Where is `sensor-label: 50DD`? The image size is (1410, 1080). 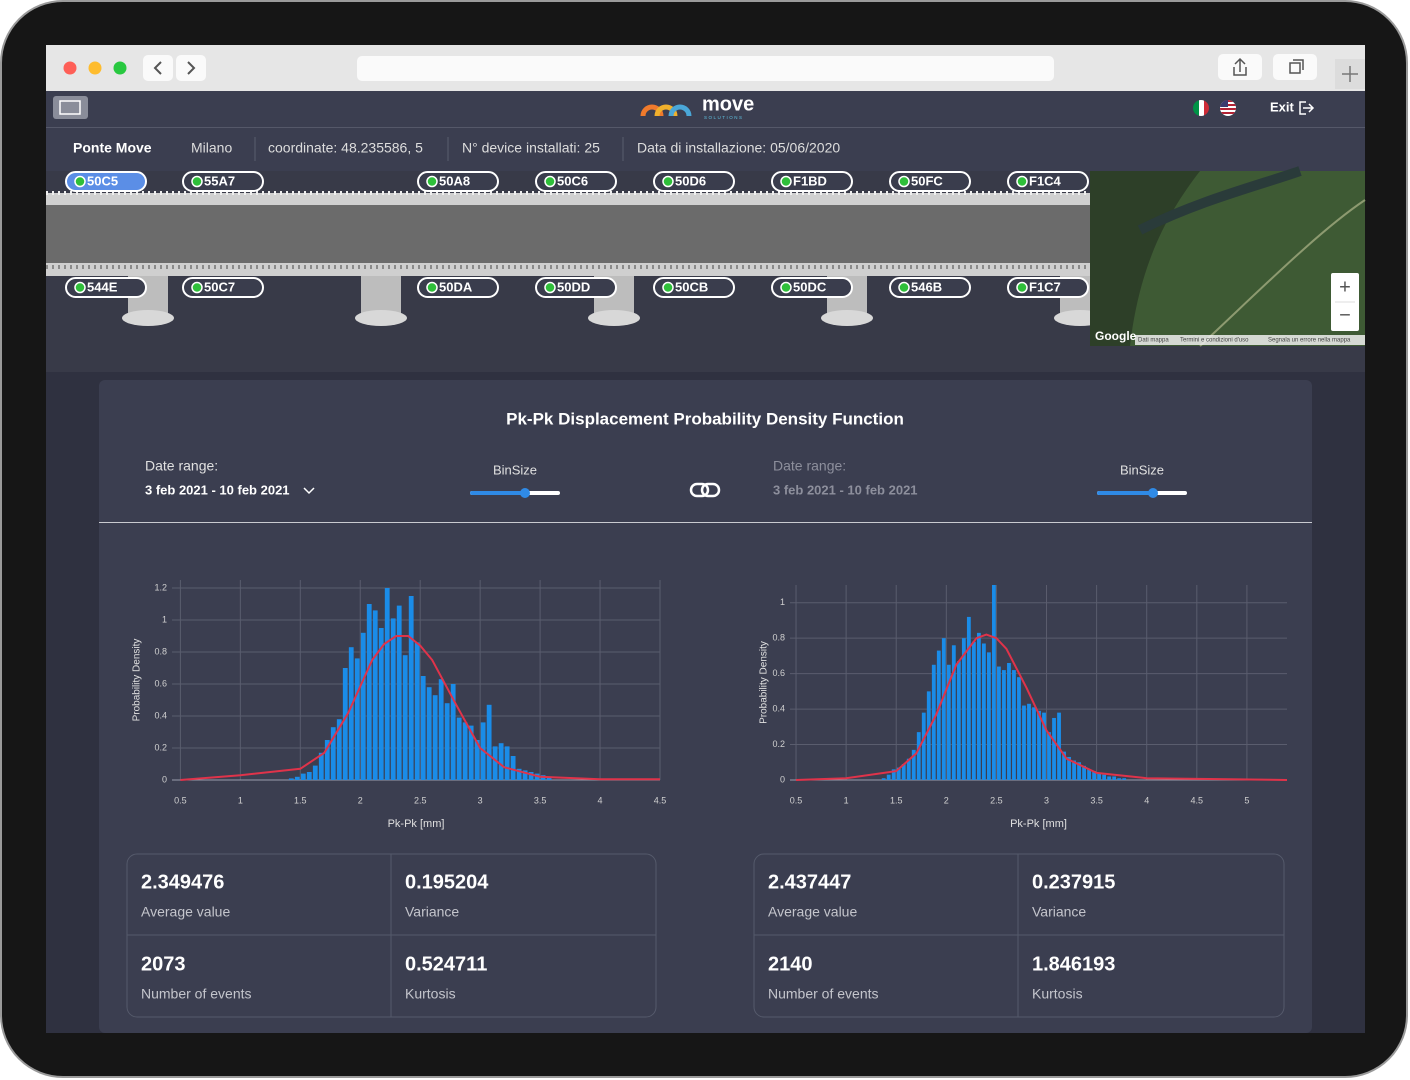 sensor-label: 50DD is located at coordinates (573, 286).